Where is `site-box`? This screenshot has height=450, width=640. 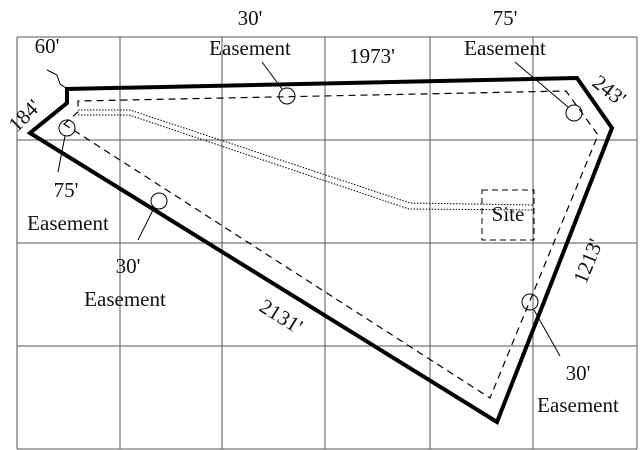 site-box is located at coordinates (508, 215).